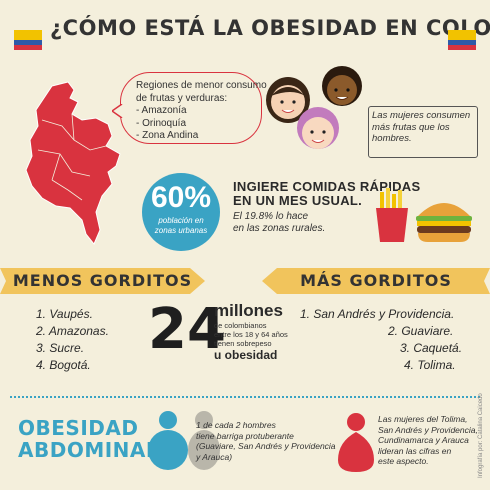 The image size is (490, 490). I want to click on urban-value: 60%, so click(181, 197).